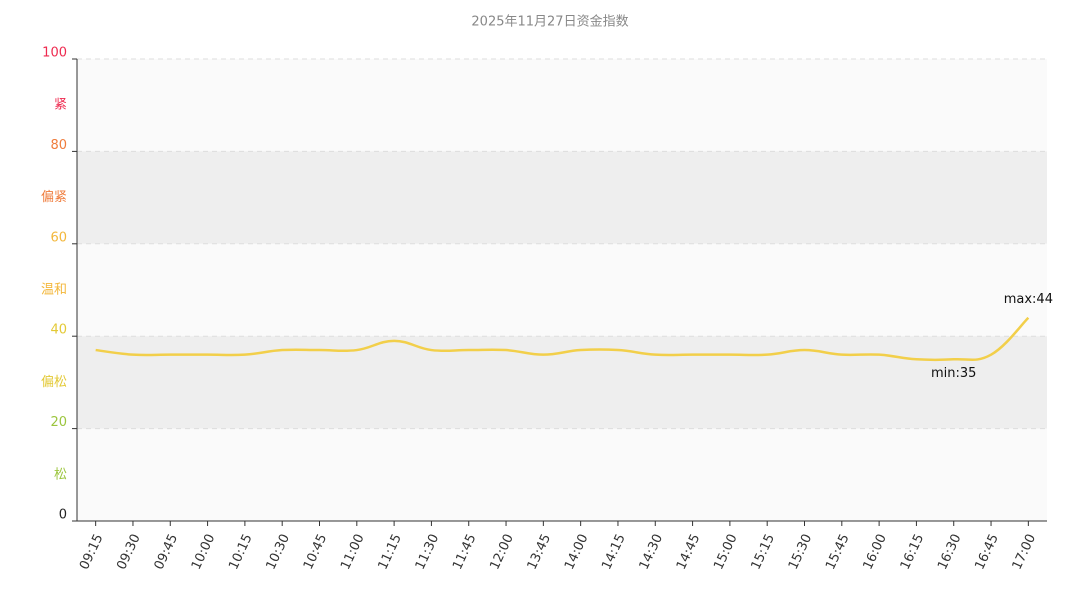 This screenshot has width=1080, height=593. What do you see at coordinates (389, 552) in the screenshot?
I see `x-tick-label: 11:15` at bounding box center [389, 552].